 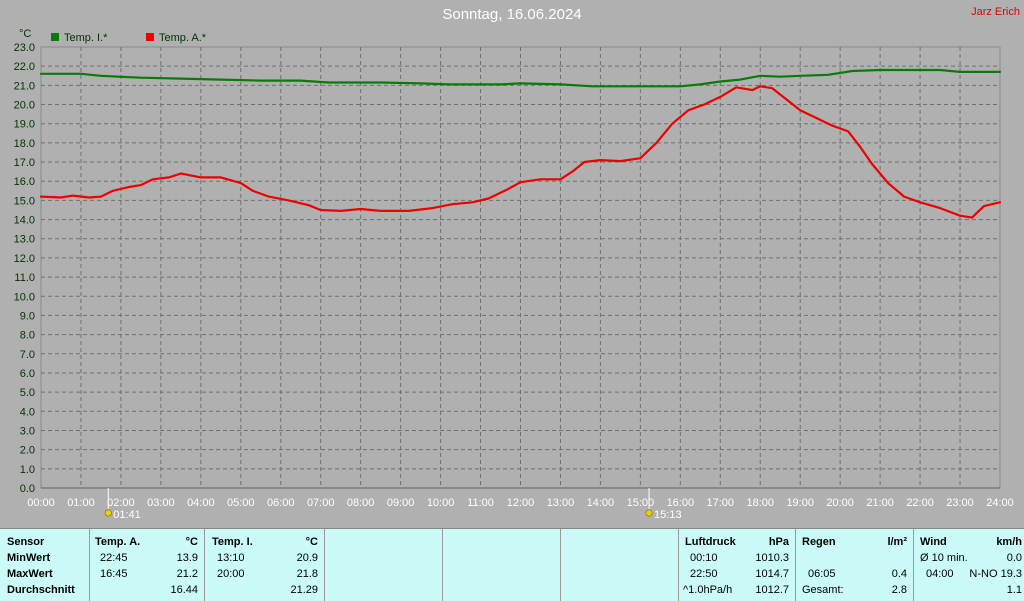 What do you see at coordinates (933, 542) in the screenshot?
I see `wind-header: Wind` at bounding box center [933, 542].